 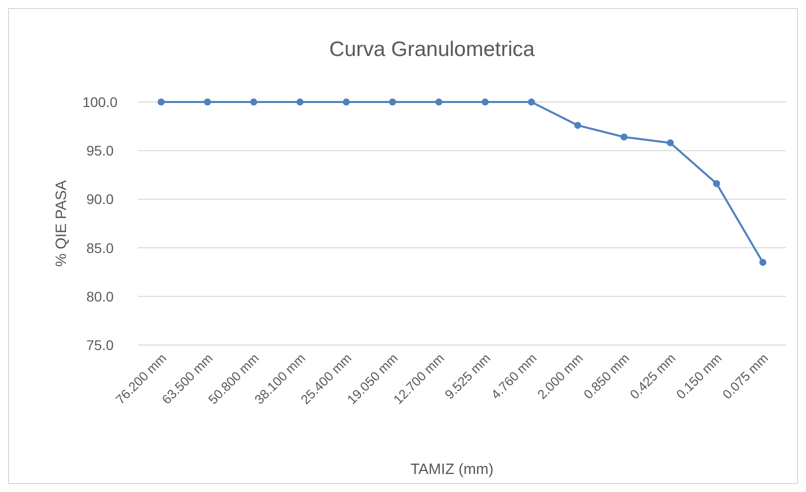 I want to click on y-tick-label: 90.0, so click(x=100, y=199).